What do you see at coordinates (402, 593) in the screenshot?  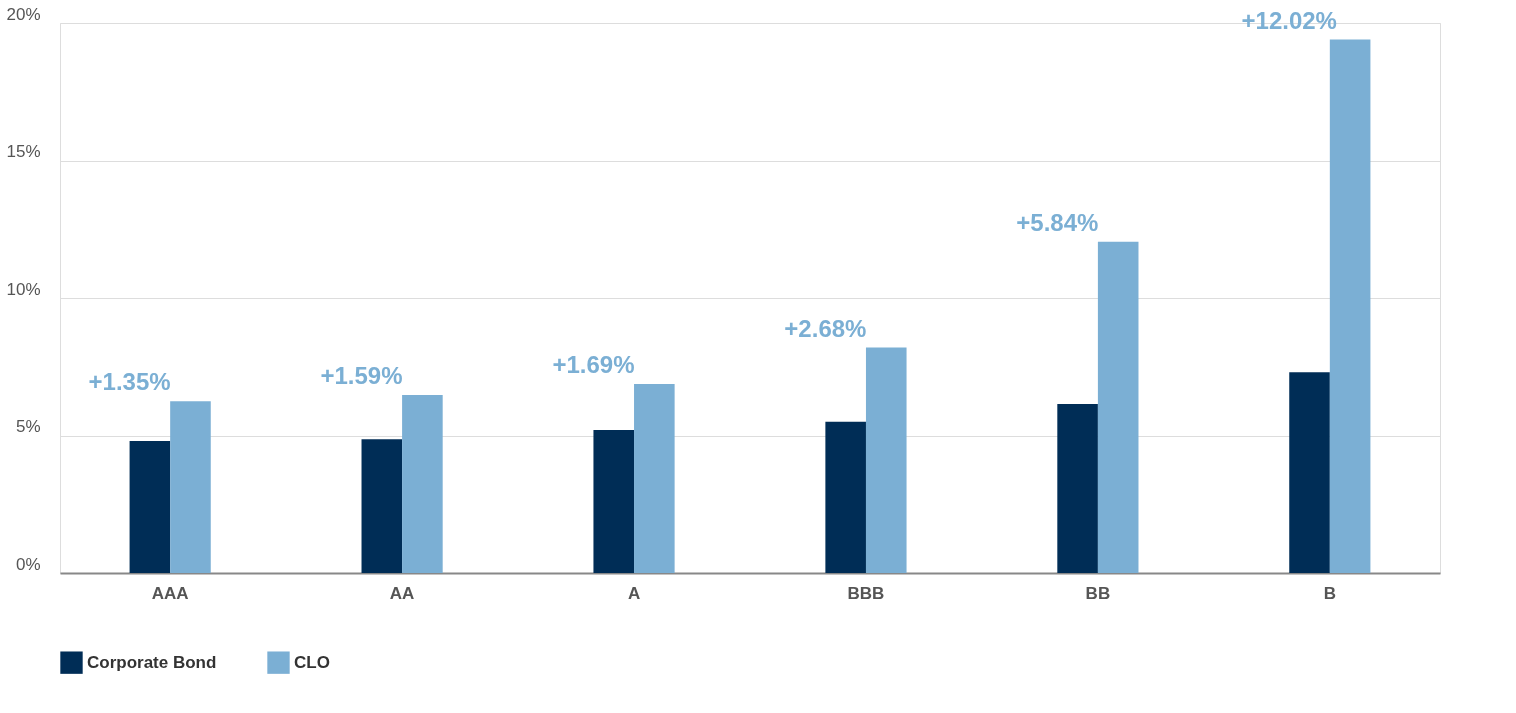 I see `x-tick-label: AA` at bounding box center [402, 593].